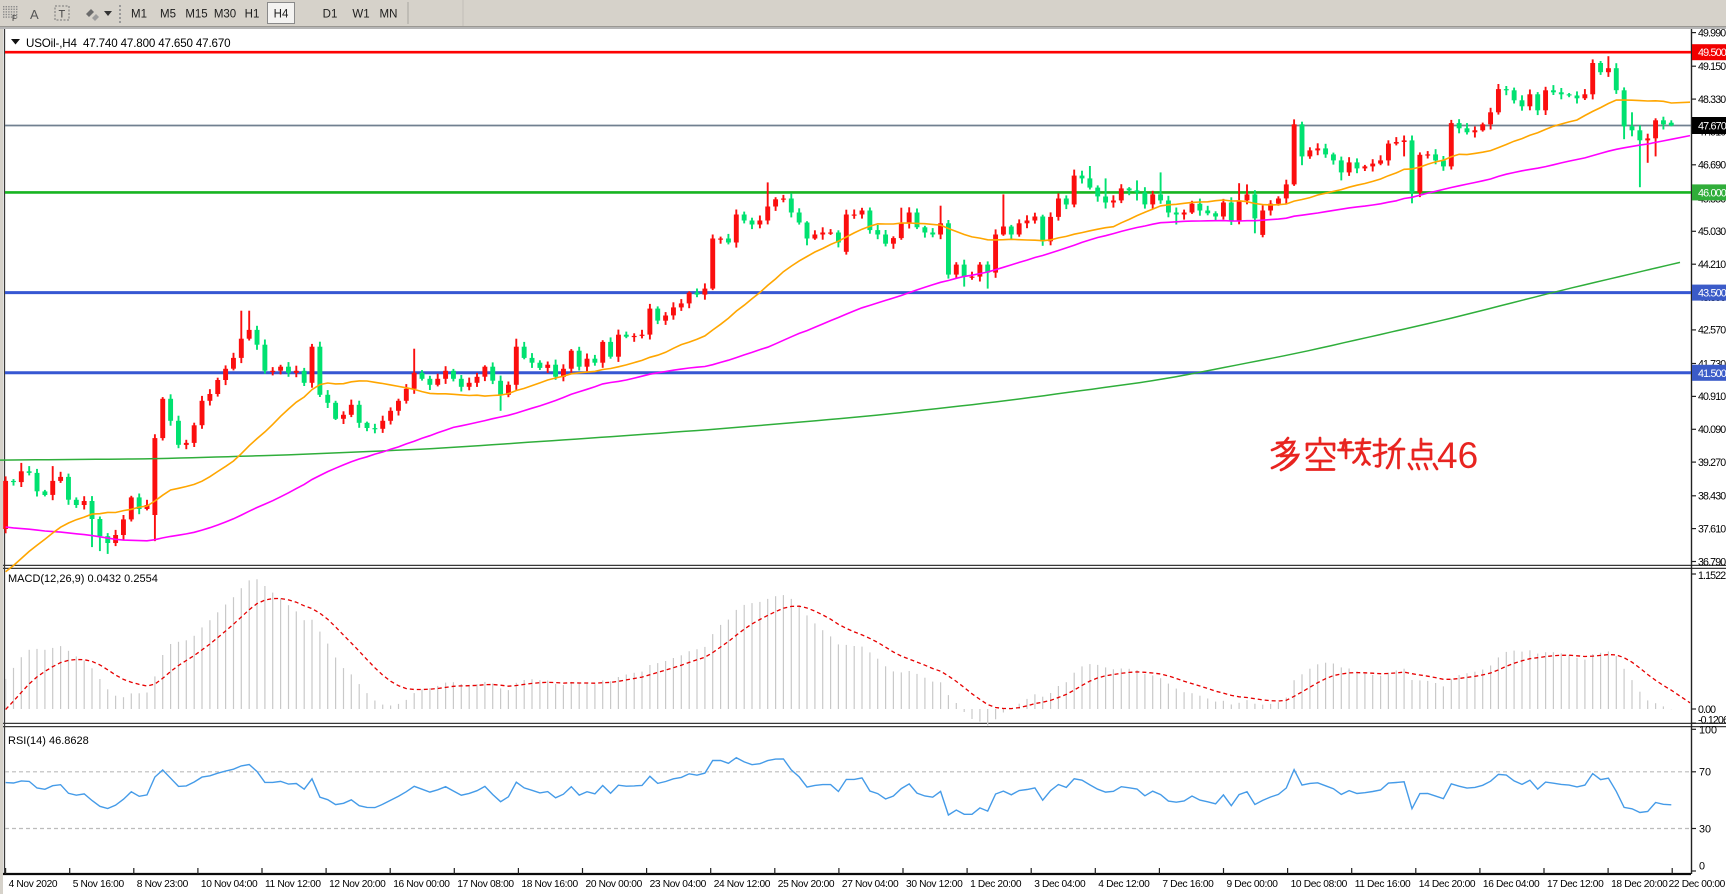  Describe the element at coordinates (139, 15) in the screenshot. I see `svg-text: M1` at that location.